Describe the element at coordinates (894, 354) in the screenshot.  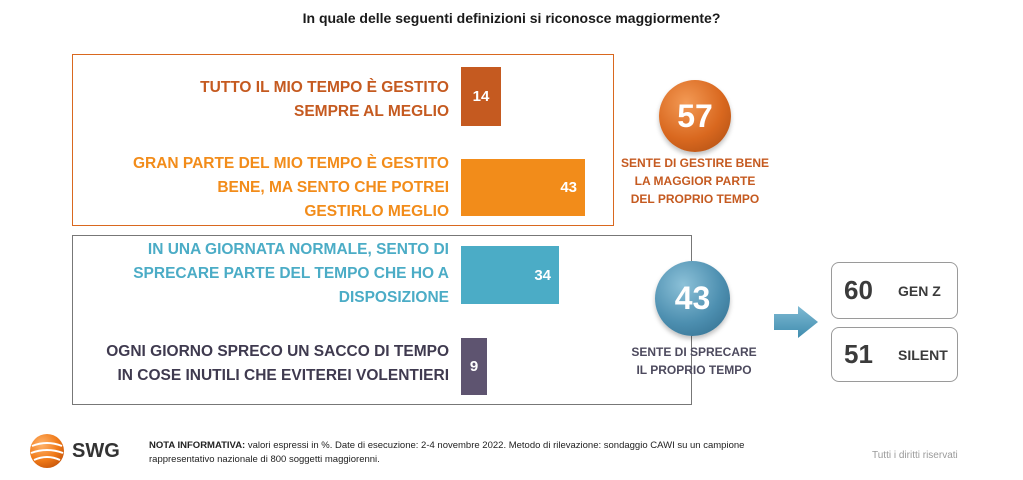
I see `gen-card-silent: 51 SILENT` at that location.